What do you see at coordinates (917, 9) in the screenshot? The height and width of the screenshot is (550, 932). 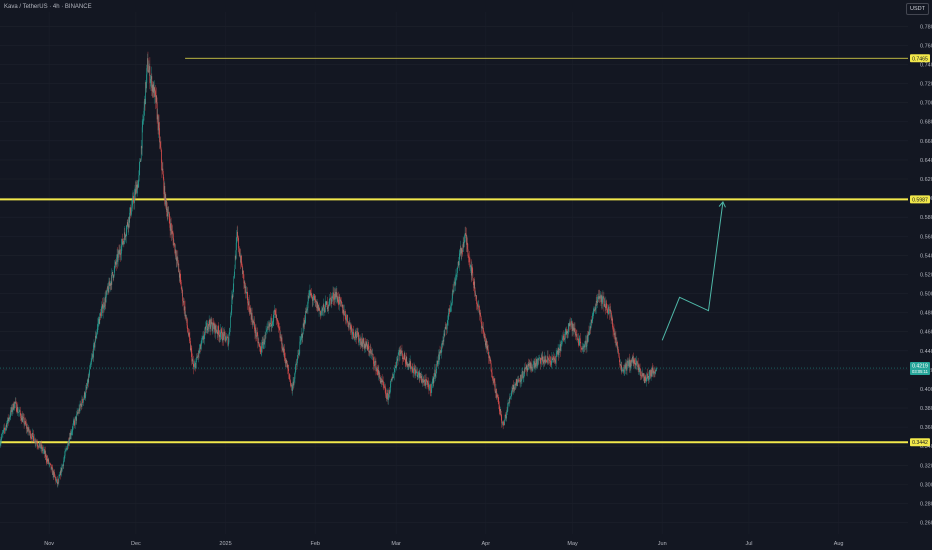 I see `currency-button: USDT` at bounding box center [917, 9].